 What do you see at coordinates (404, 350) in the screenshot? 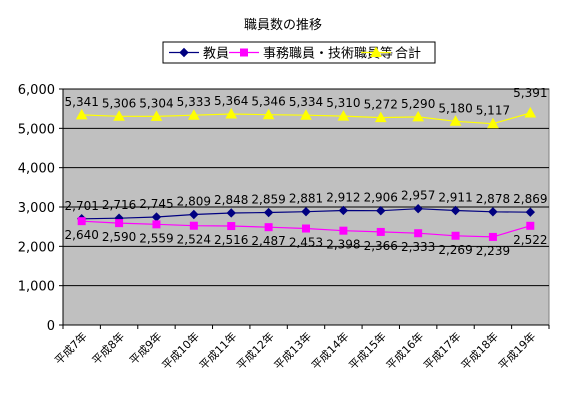
I see `x-tick-label: 平成16年` at bounding box center [404, 350].